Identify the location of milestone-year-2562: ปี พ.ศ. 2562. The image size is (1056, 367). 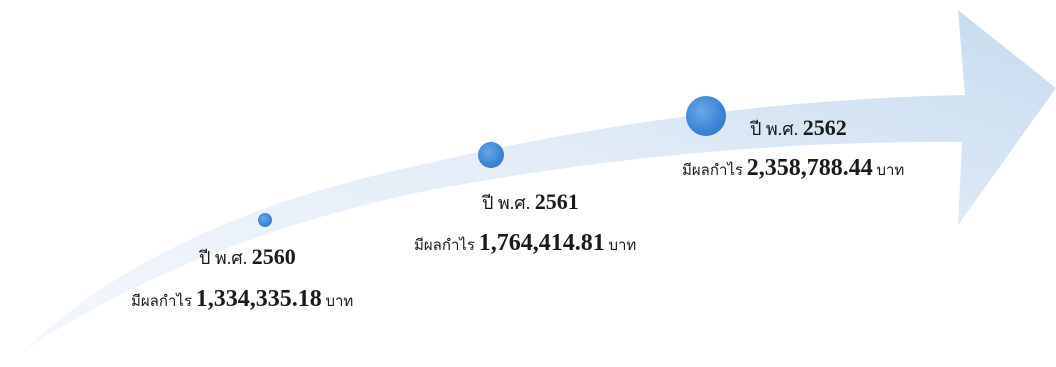
(798, 128).